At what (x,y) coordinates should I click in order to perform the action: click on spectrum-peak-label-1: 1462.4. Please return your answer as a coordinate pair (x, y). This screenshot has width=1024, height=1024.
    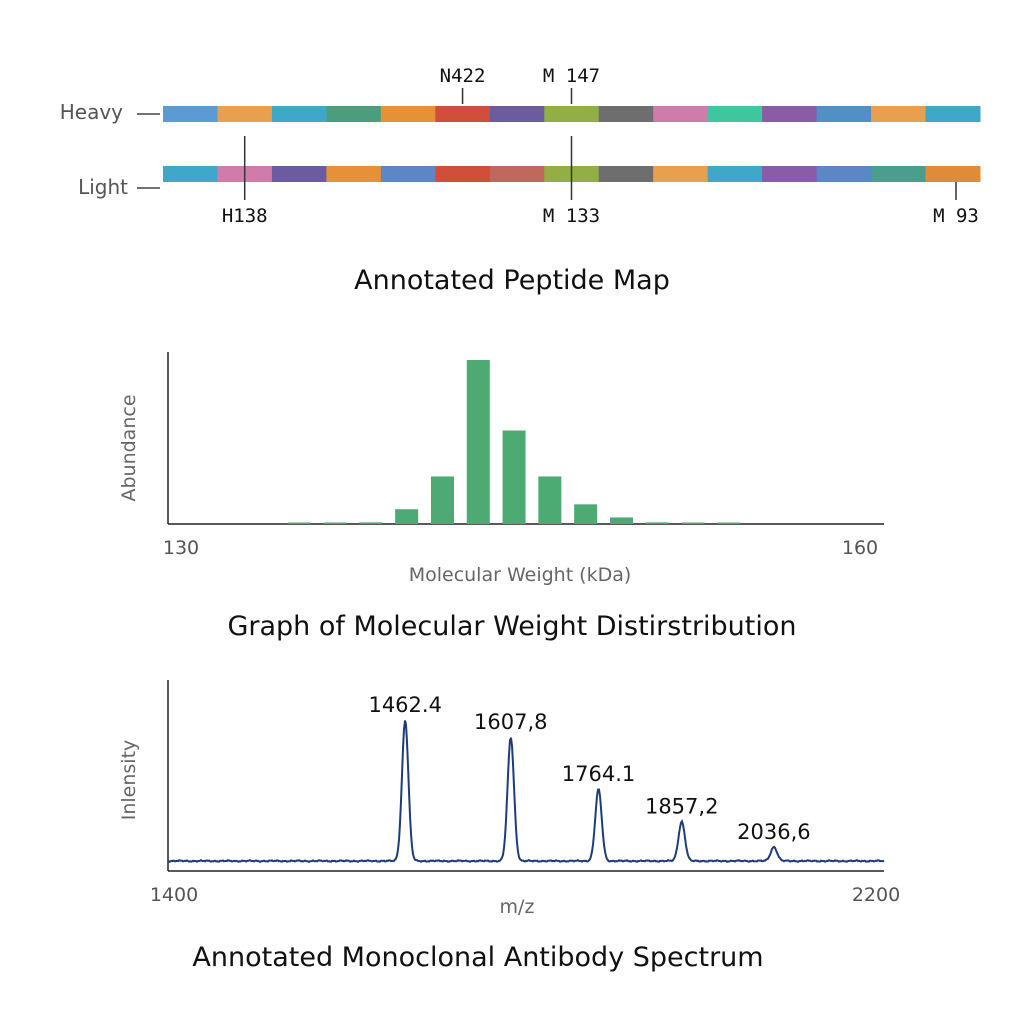
    Looking at the image, I should click on (404, 705).